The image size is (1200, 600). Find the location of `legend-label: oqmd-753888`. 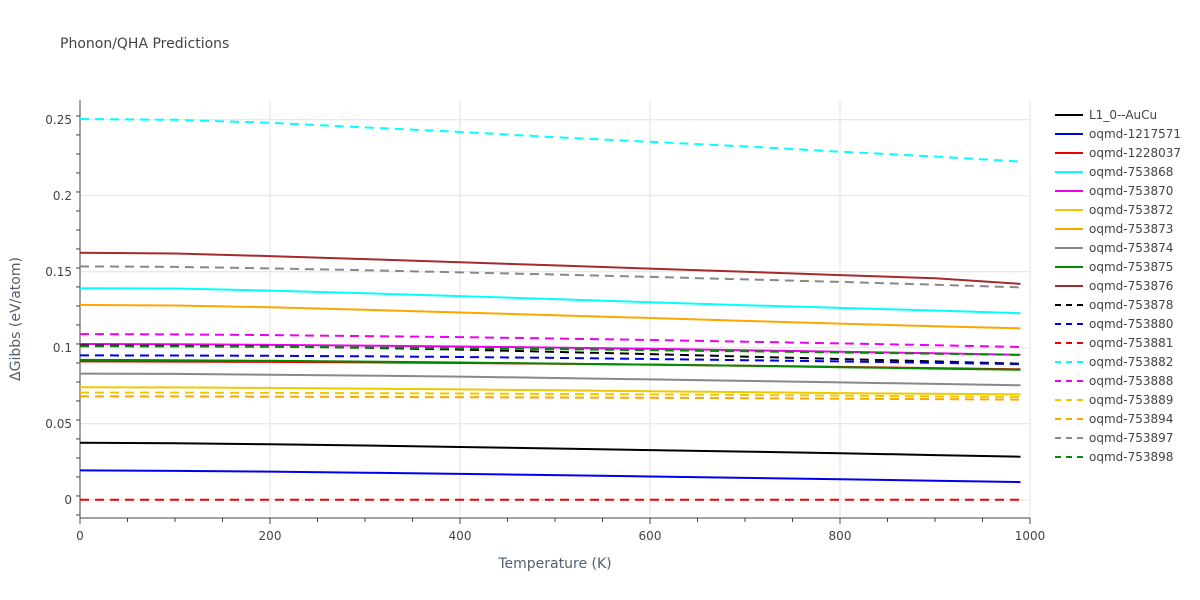

legend-label: oqmd-753888 is located at coordinates (1131, 381).